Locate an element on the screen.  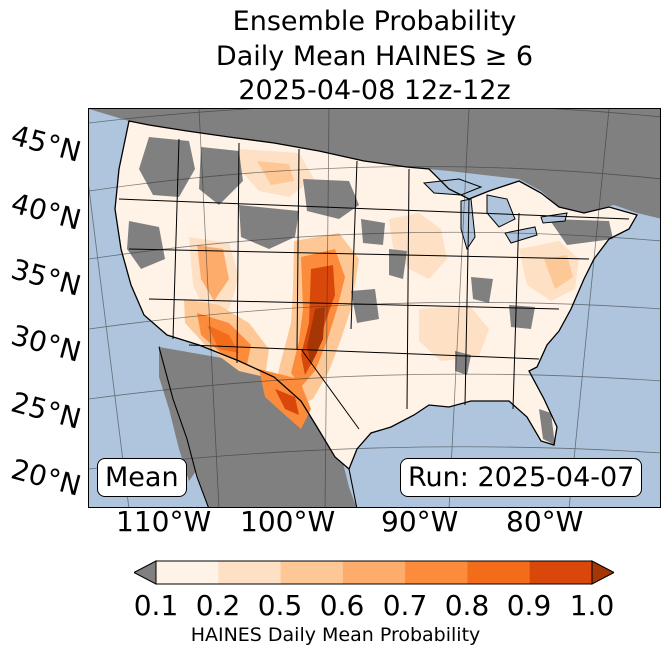
lon-label-100w: 100°W is located at coordinates (288, 521).